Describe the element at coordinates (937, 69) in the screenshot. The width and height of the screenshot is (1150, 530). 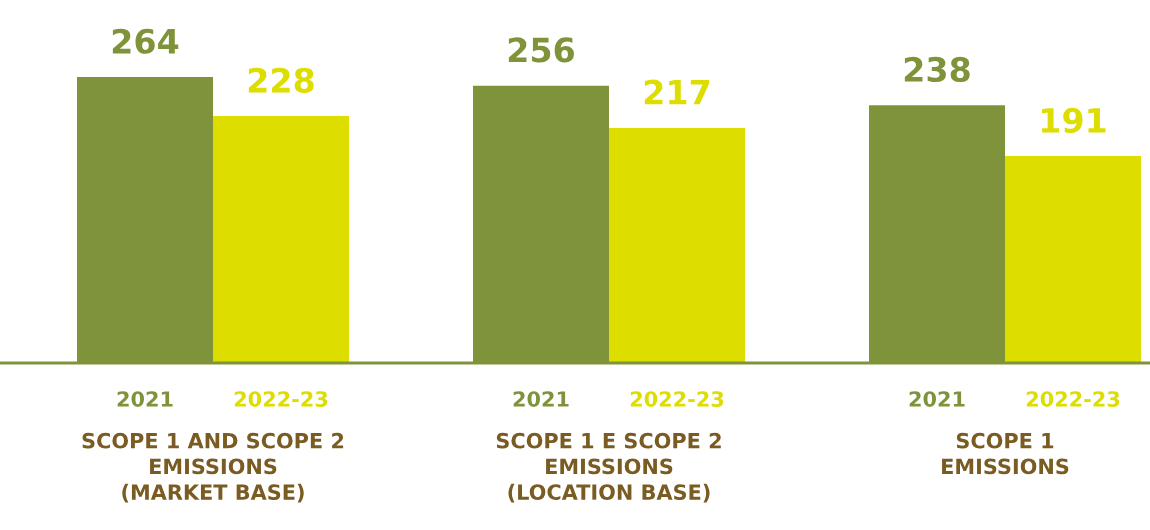
I see `data-label: 238` at that location.